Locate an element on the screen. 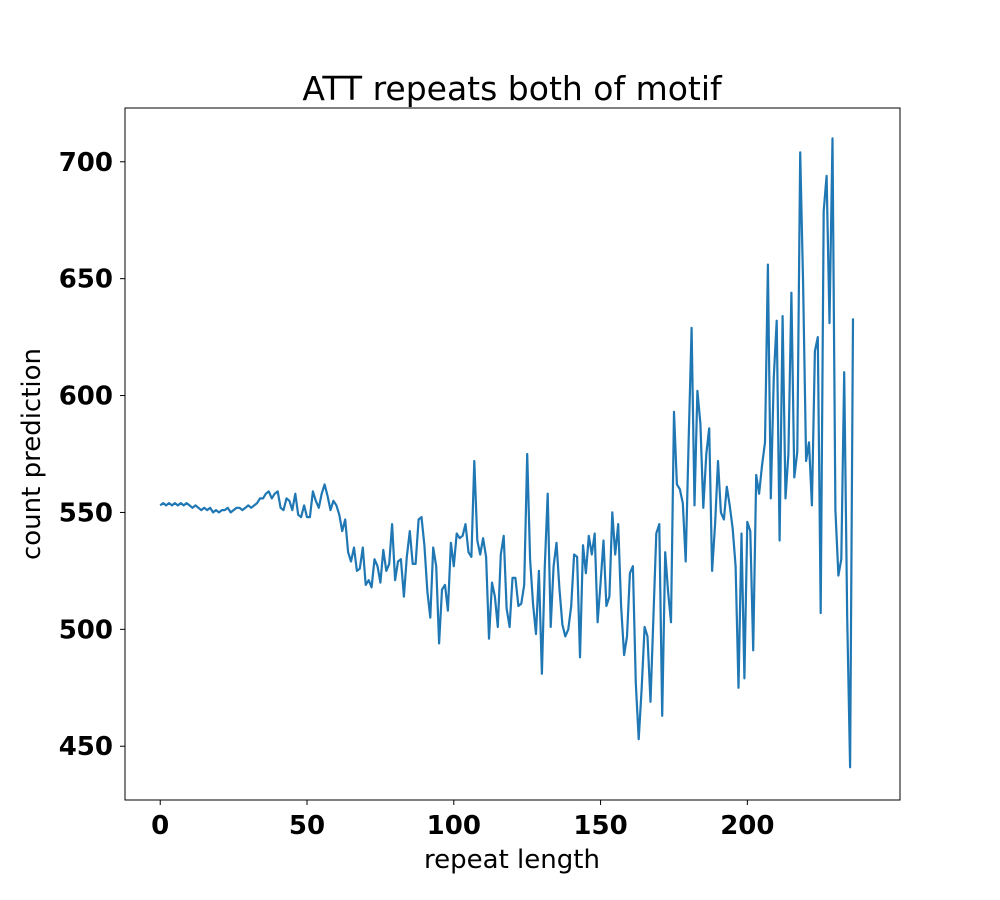  y-tick-label: 500 is located at coordinates (86, 630).